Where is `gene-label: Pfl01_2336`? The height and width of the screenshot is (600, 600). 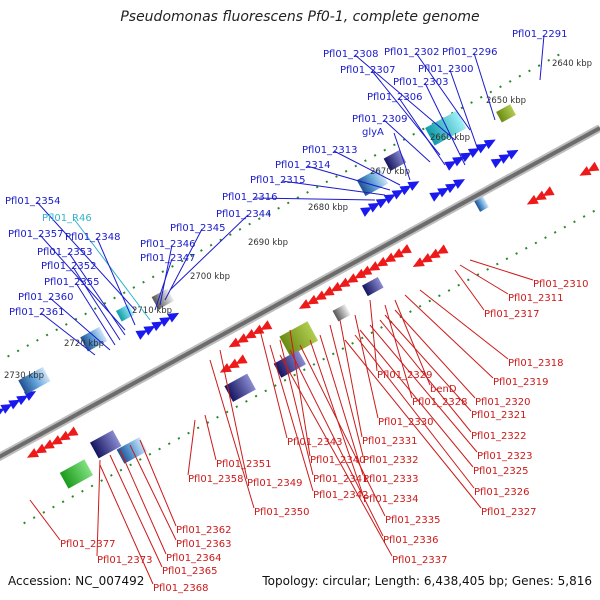
gene-label: Pfl01_2336 is located at coordinates (411, 540).